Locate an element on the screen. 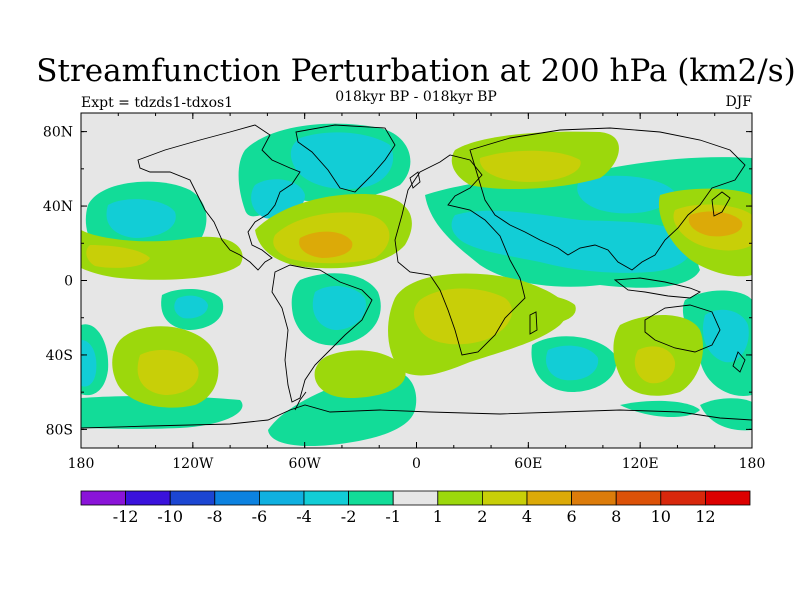 The width and height of the screenshot is (800, 600). contour-west-pacific-max is located at coordinates (715, 224).